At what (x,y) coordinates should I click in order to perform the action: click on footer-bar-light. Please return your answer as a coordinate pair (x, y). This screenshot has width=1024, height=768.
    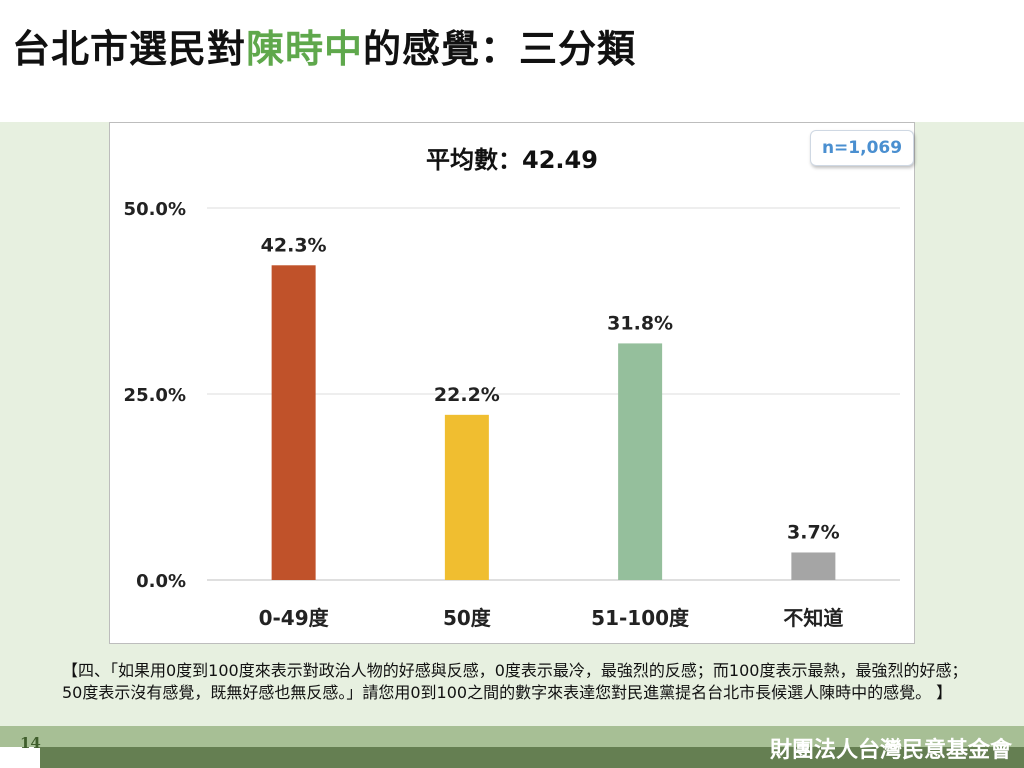
    Looking at the image, I should click on (512, 736).